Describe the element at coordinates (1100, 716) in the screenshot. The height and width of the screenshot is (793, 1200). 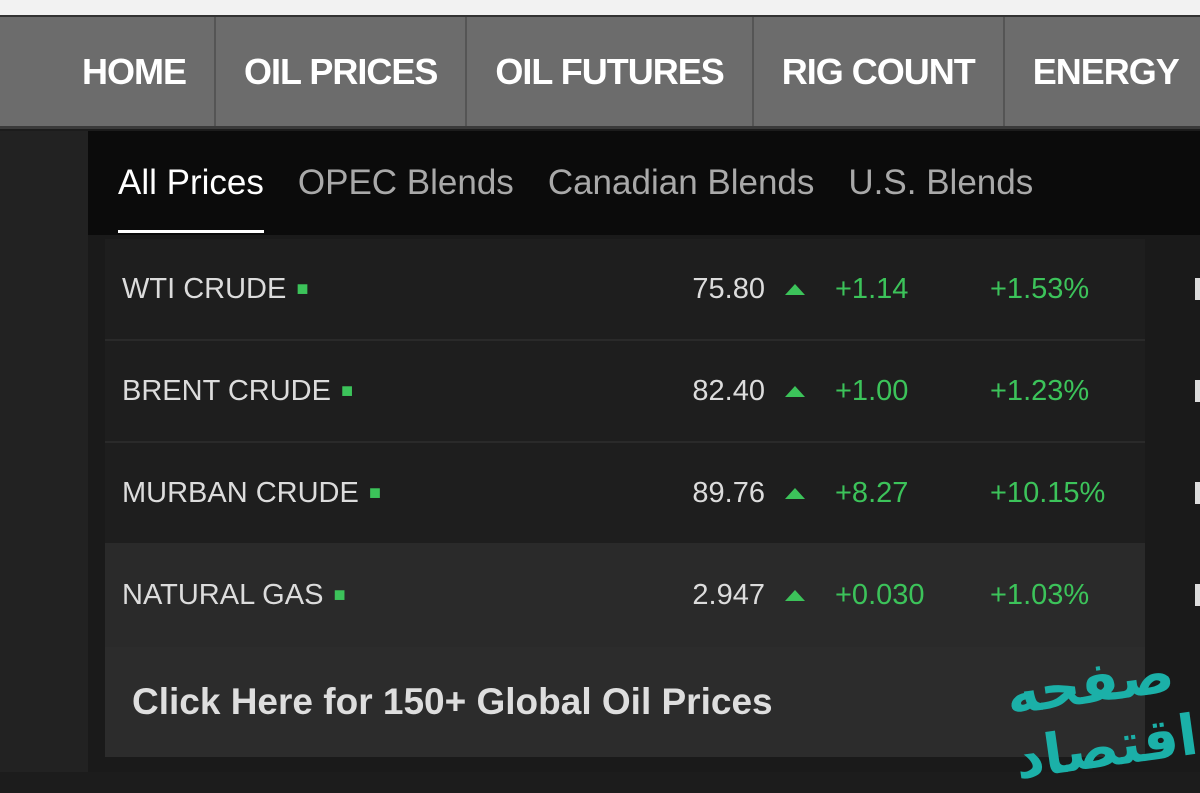
I see `watermark-logo: صفحه اقتصاد` at that location.